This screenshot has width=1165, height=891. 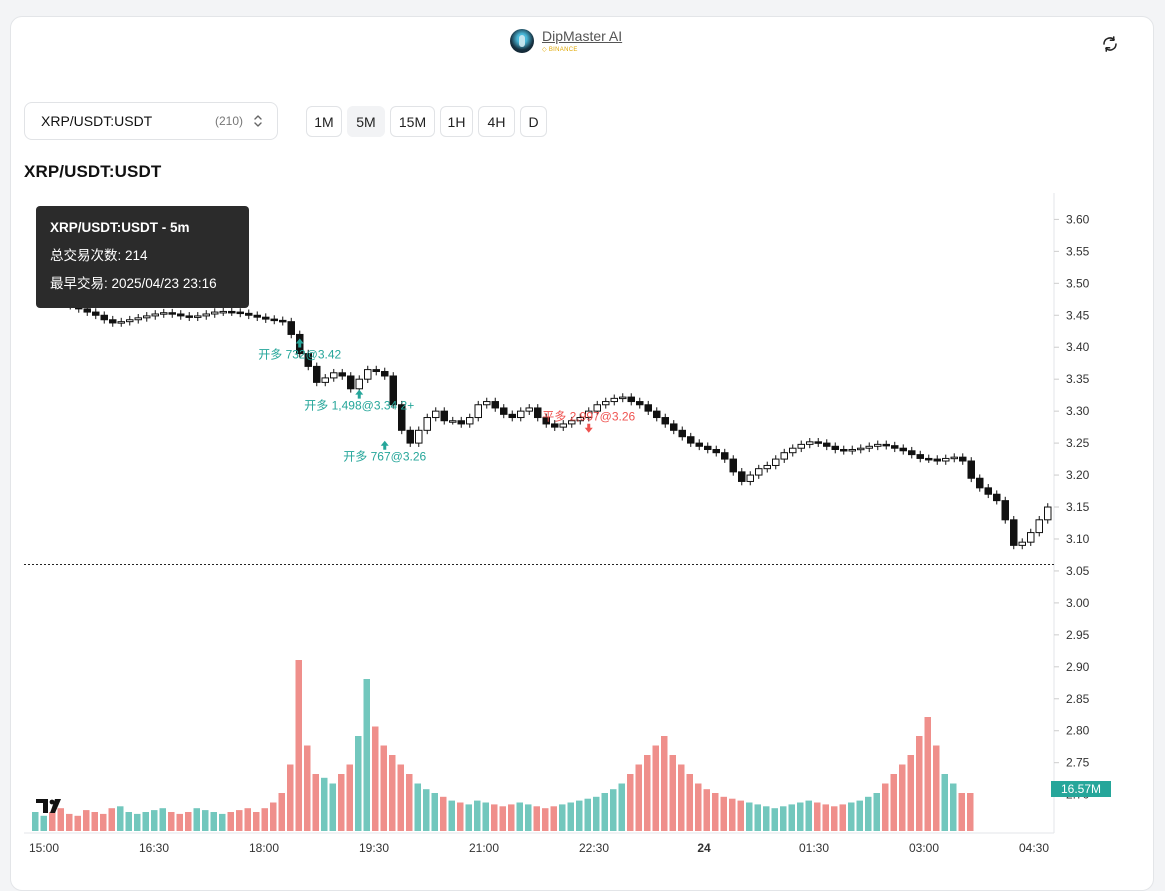 What do you see at coordinates (582, 36) in the screenshot?
I see `brand-name: DipMaster AI` at bounding box center [582, 36].